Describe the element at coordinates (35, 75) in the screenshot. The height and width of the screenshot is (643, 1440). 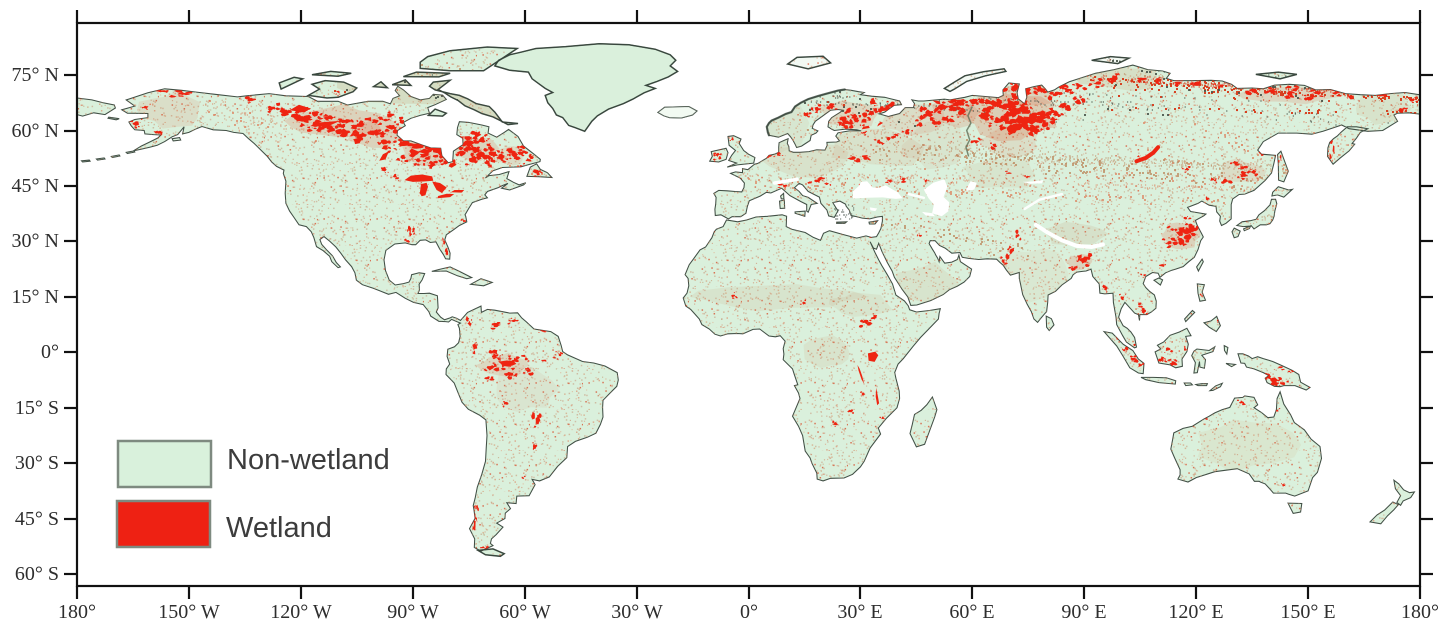
I see `svg-text: 75° N` at that location.